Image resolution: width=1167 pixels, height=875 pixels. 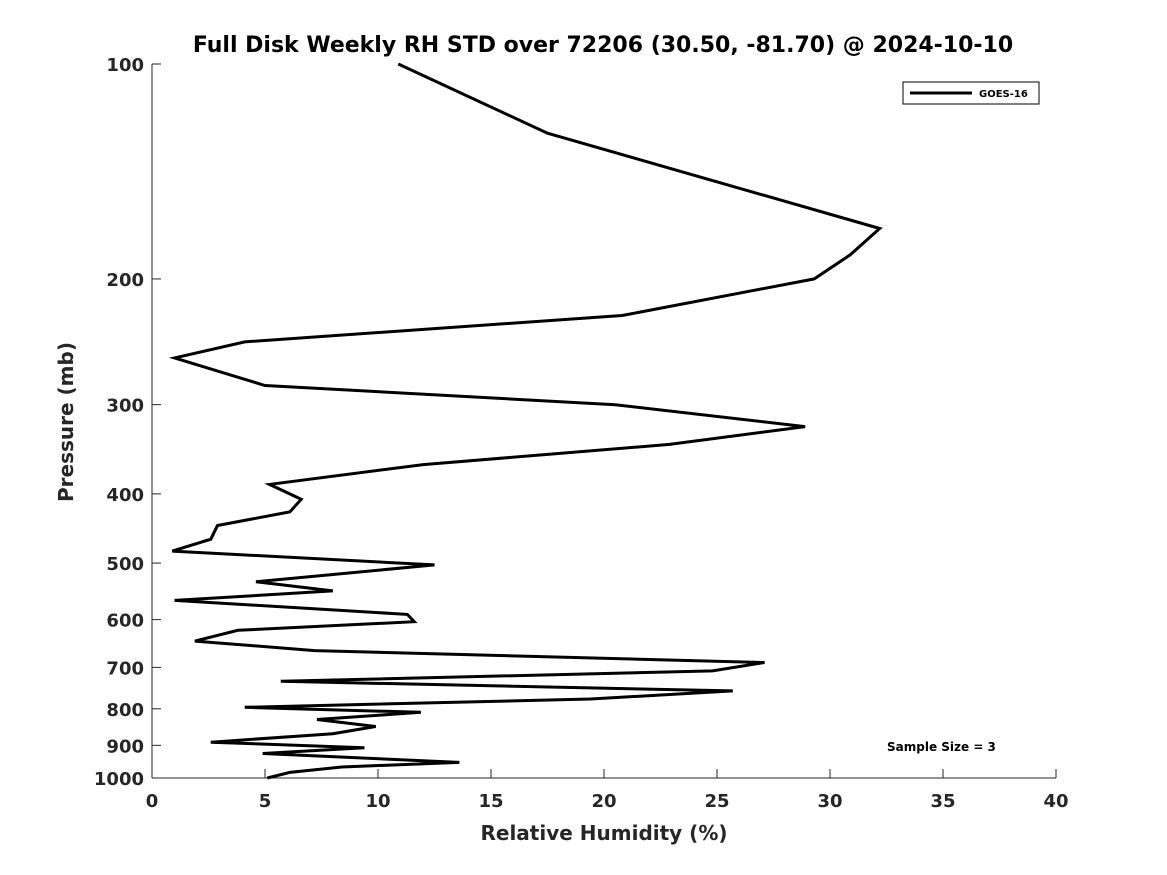 I want to click on x-tick-label: 30, so click(x=829, y=801).